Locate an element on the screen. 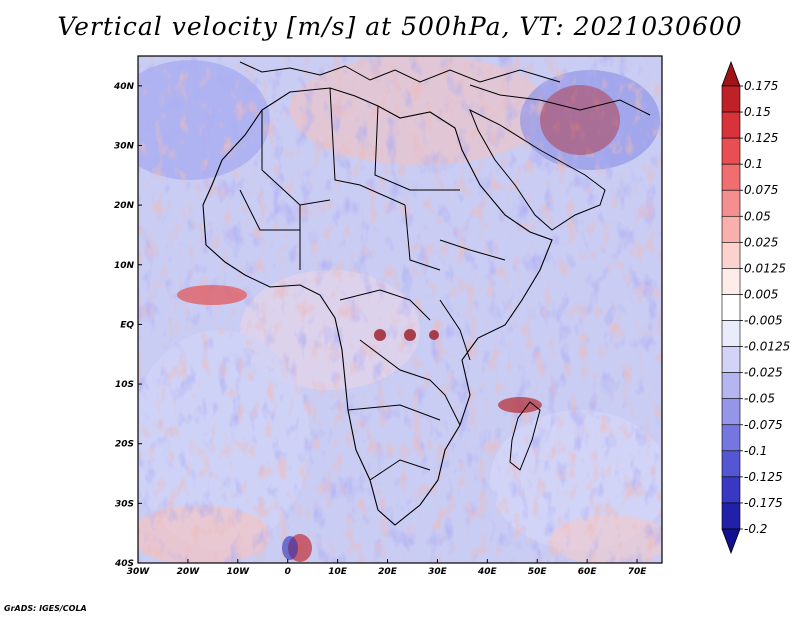 The width and height of the screenshot is (800, 618). lon-tick-label: 20W is located at coordinates (189, 572).